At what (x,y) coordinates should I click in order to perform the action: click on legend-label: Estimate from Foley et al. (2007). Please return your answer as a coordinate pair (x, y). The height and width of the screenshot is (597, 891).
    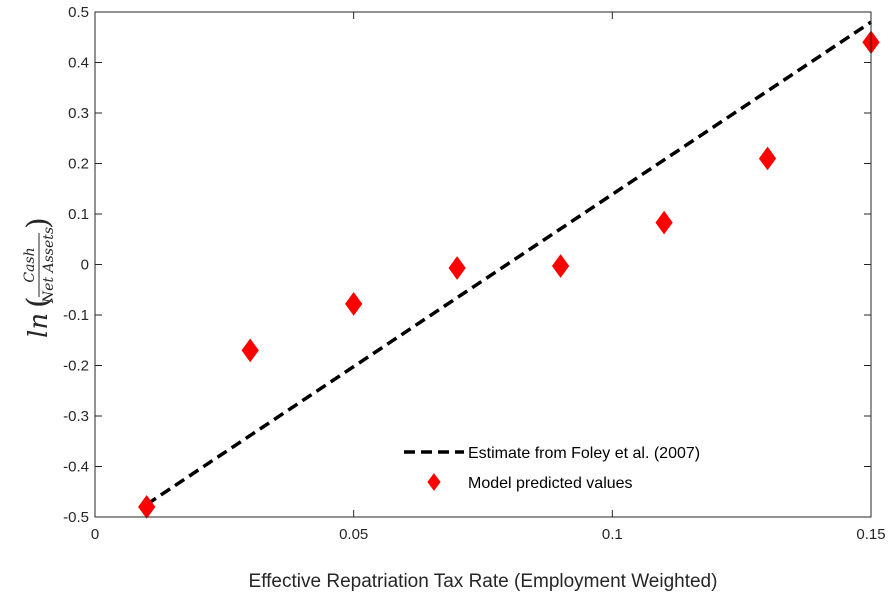
    Looking at the image, I should click on (584, 453).